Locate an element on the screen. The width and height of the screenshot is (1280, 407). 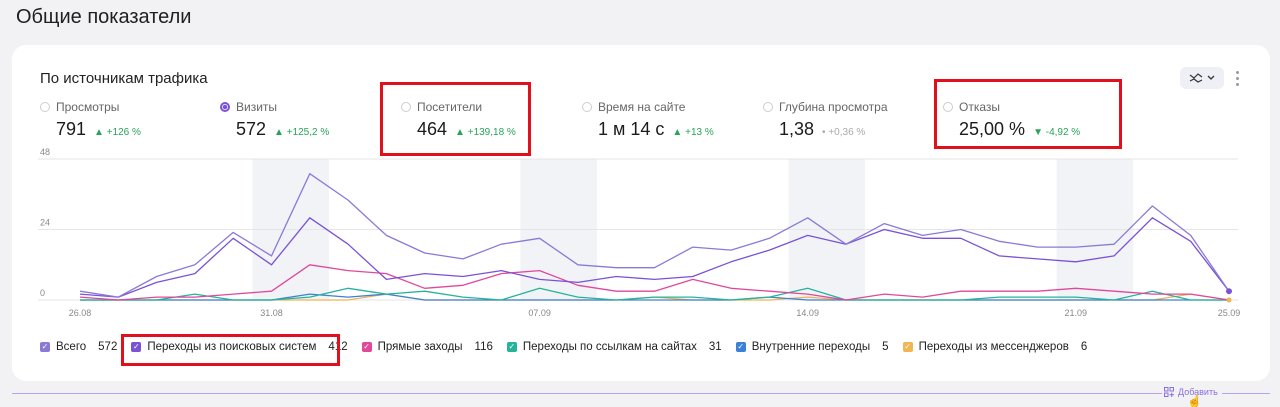
metric-delta: ▲ +125,2 % is located at coordinates (302, 132).